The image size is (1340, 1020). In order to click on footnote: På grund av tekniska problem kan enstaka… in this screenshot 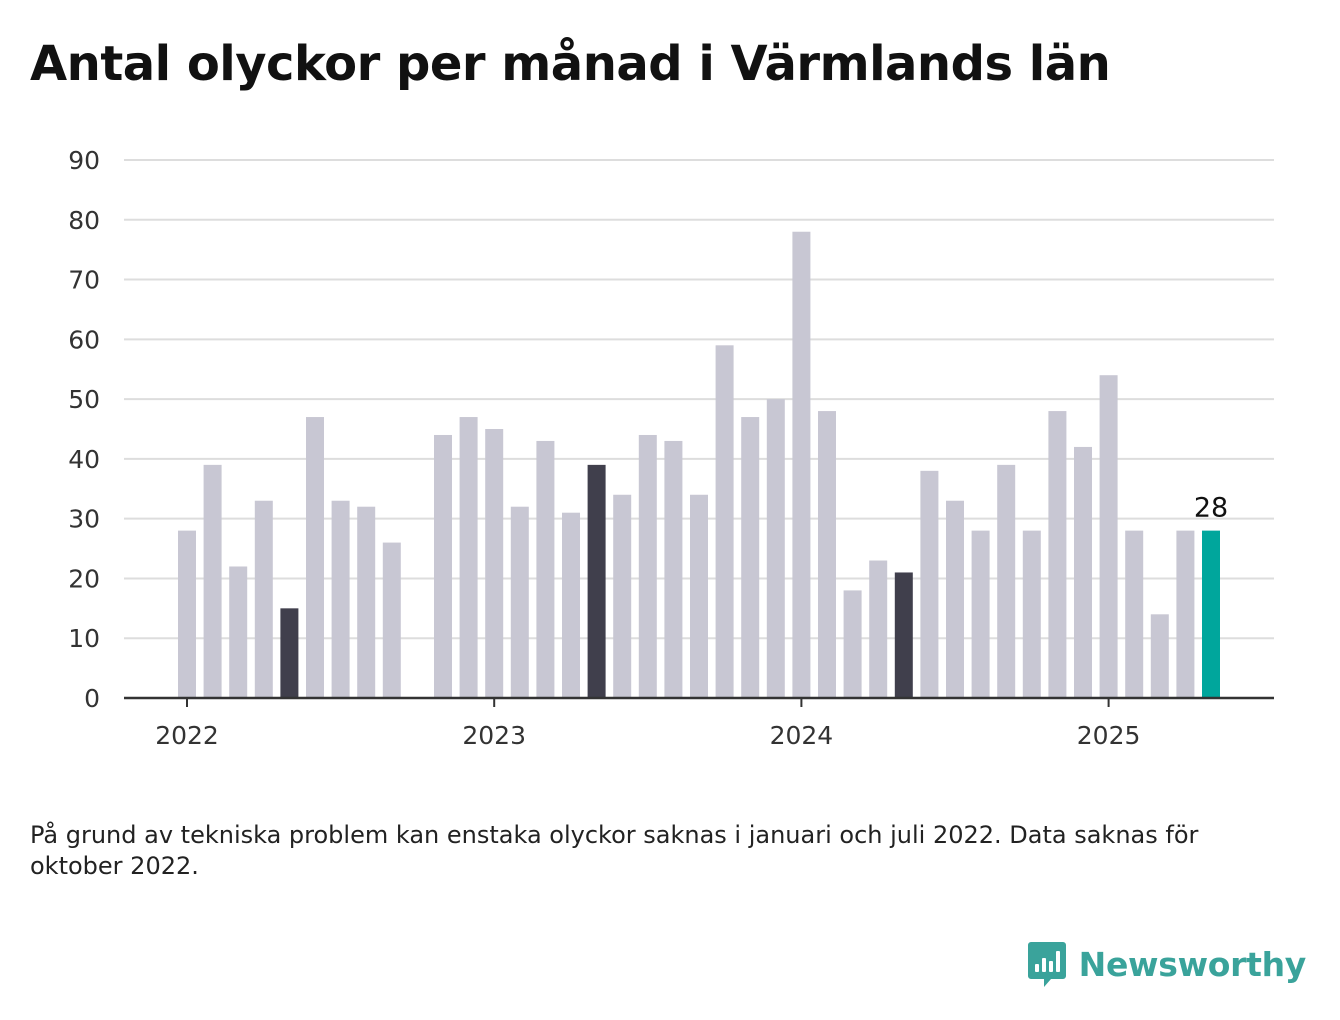, I will do `click(614, 850)`.